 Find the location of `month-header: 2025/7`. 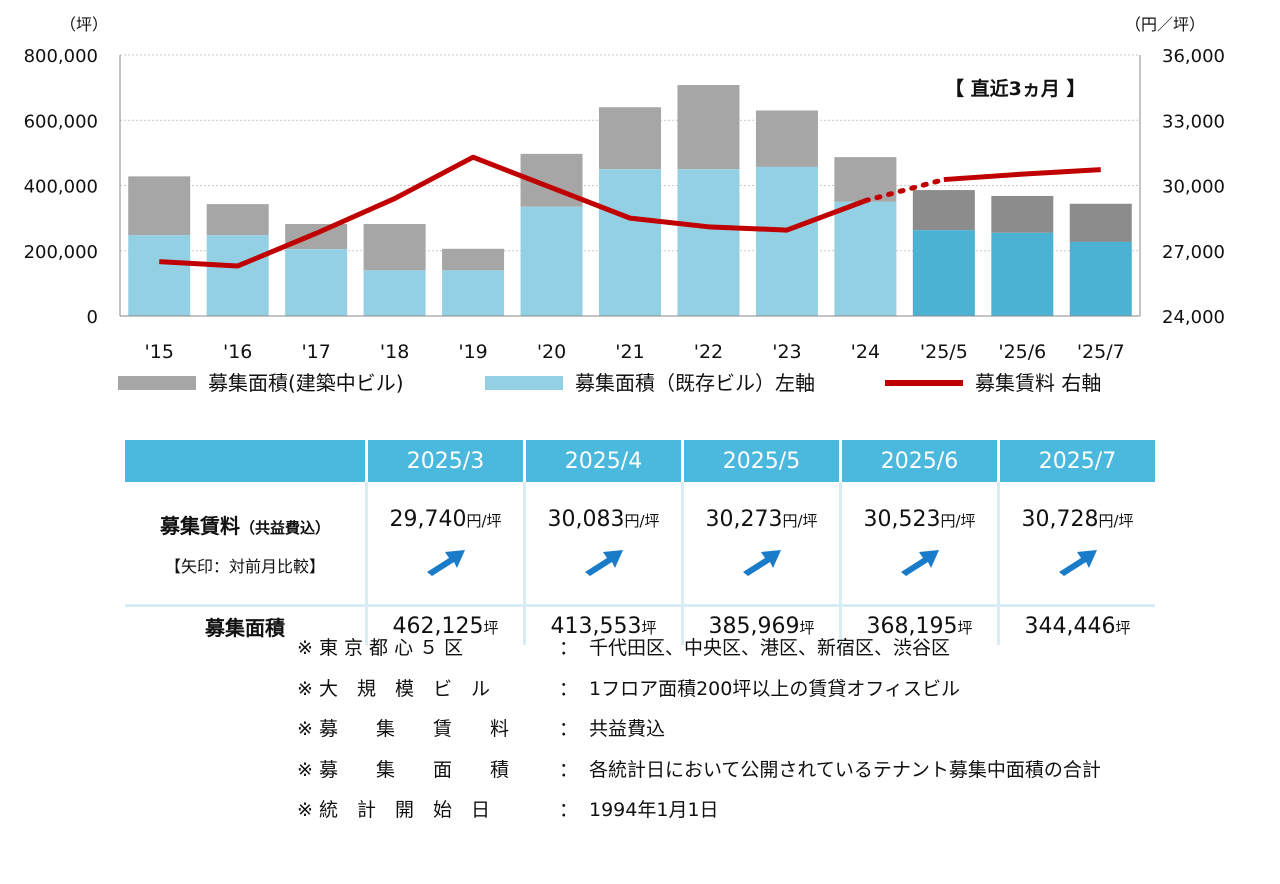

month-header: 2025/7 is located at coordinates (1076, 461).